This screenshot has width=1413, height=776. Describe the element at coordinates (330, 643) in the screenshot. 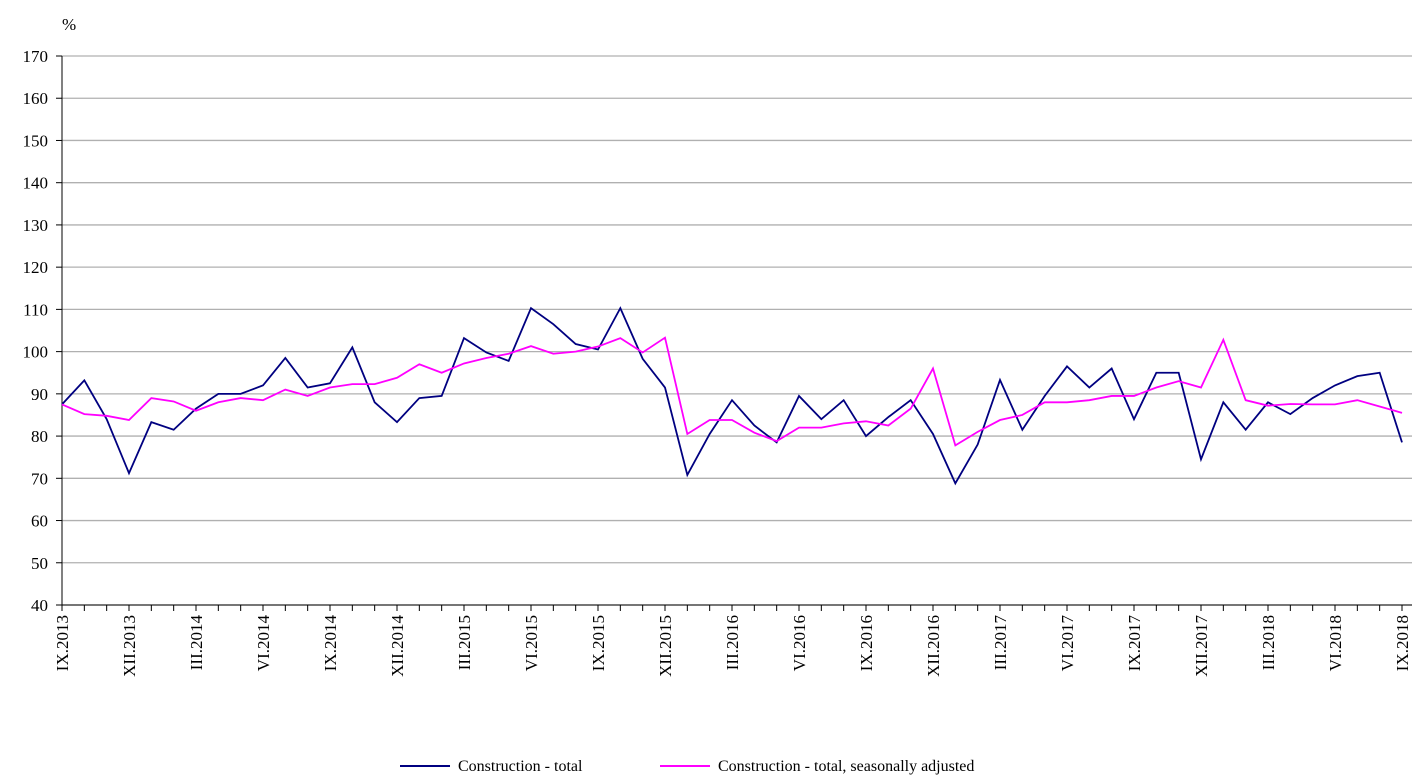

I see `x-tick-label: IX.2014` at that location.